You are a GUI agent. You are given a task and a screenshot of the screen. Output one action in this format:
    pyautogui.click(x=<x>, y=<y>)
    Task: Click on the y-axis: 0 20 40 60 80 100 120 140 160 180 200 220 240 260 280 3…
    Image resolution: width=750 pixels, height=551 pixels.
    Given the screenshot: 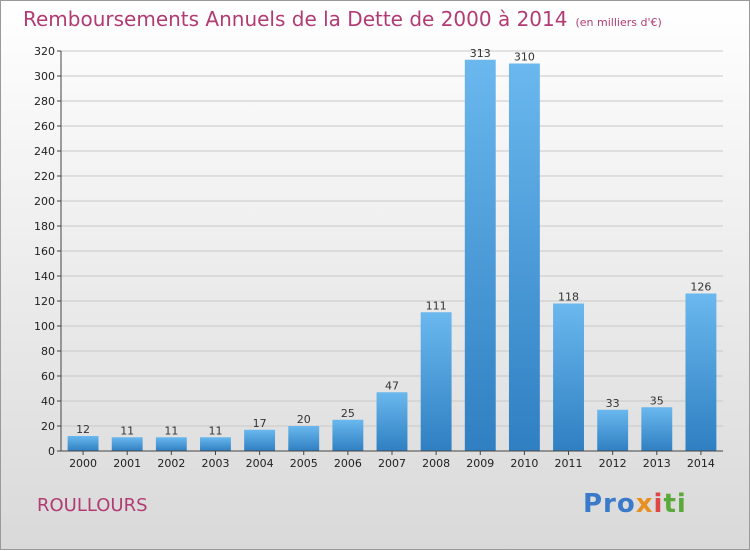 What is the action you would take?
    pyautogui.click(x=48, y=251)
    